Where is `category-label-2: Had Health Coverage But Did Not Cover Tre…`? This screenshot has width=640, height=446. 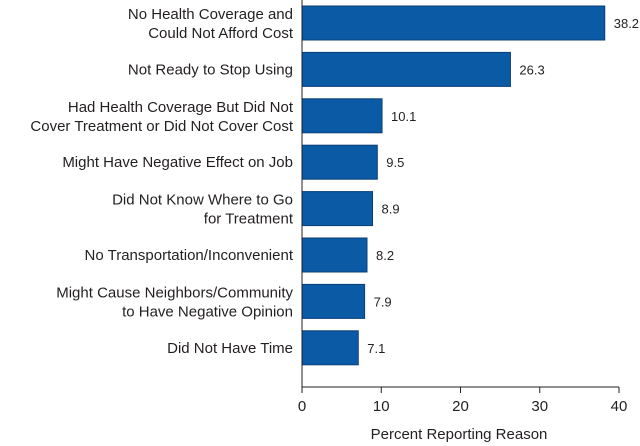 category-label-2: Had Health Coverage But Did Not Cover Tre… is located at coordinates (161, 117).